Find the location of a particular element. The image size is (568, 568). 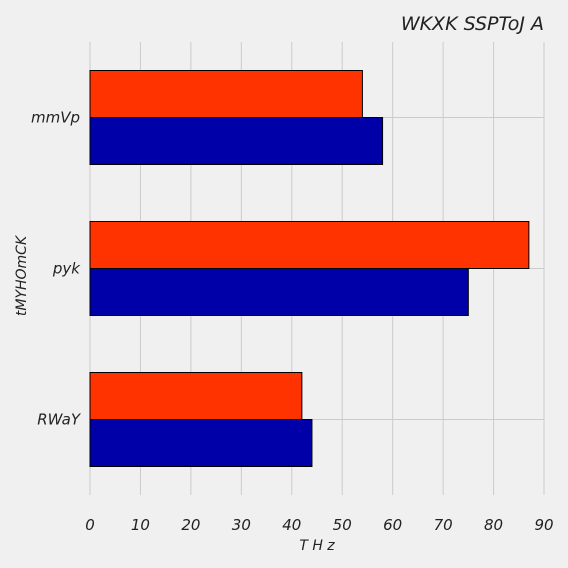

bar-series-2-RWaY is located at coordinates (201, 443).